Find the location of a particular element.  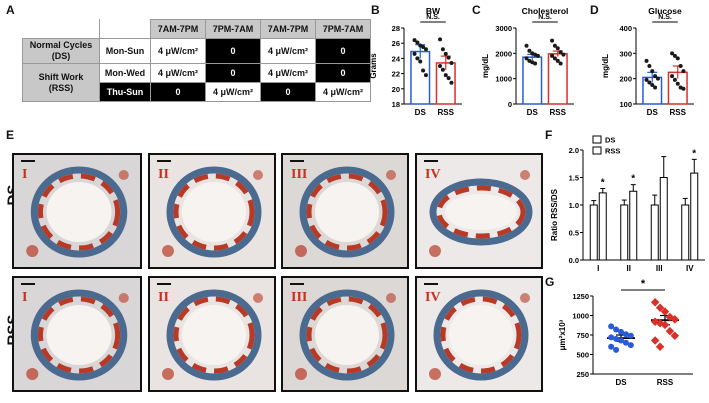

chart-title: BW is located at coordinates (433, 11).